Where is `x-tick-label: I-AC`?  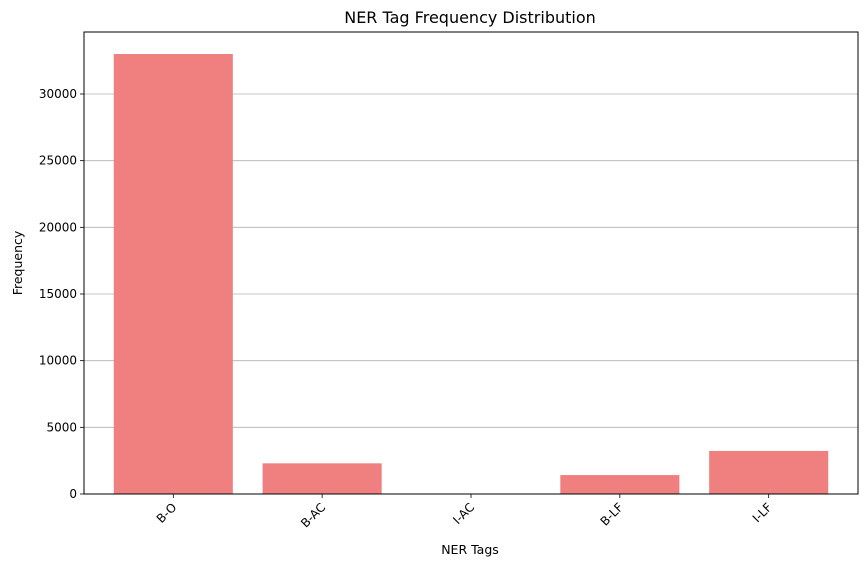 x-tick-label: I-AC is located at coordinates (463, 513).